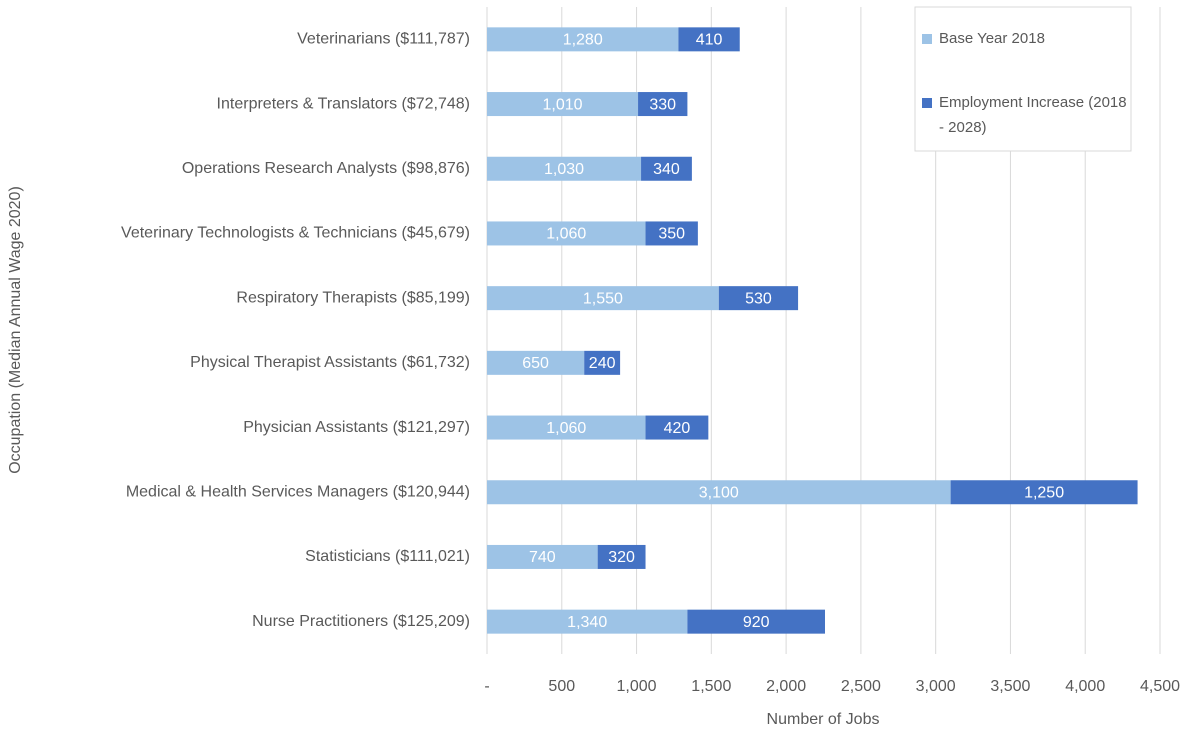 This screenshot has width=1195, height=738. I want to click on data-label: 1,550, so click(603, 298).